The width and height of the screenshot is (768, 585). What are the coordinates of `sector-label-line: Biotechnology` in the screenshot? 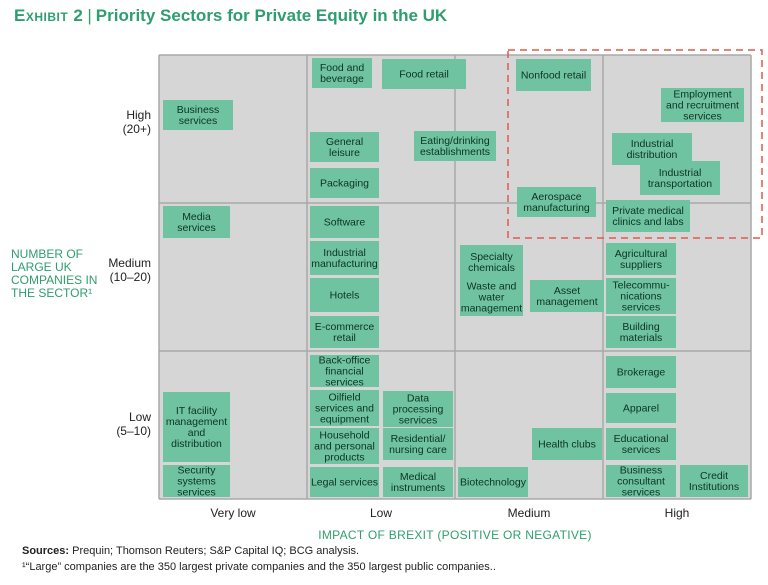 It's located at (493, 483).